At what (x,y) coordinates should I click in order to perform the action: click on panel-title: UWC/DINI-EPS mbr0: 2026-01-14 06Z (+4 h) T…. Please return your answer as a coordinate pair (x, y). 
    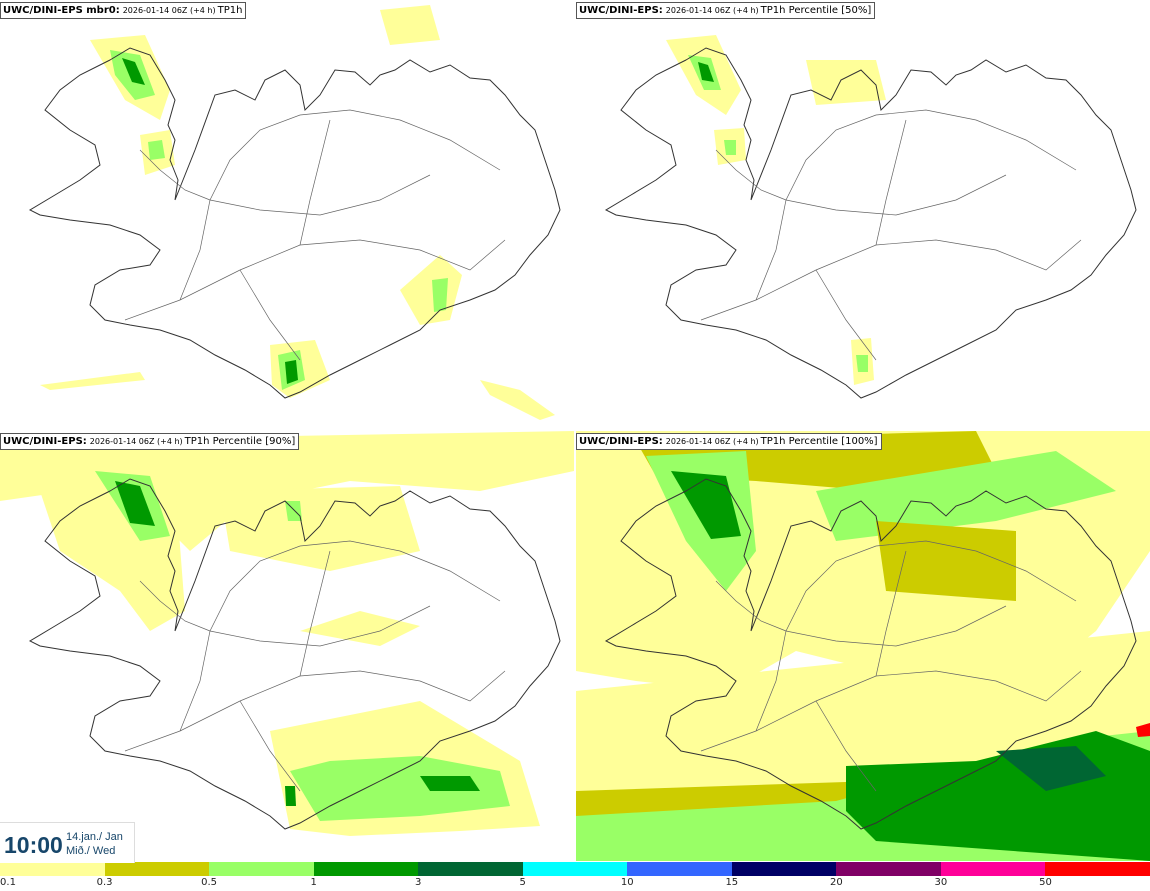
    Looking at the image, I should click on (123, 10).